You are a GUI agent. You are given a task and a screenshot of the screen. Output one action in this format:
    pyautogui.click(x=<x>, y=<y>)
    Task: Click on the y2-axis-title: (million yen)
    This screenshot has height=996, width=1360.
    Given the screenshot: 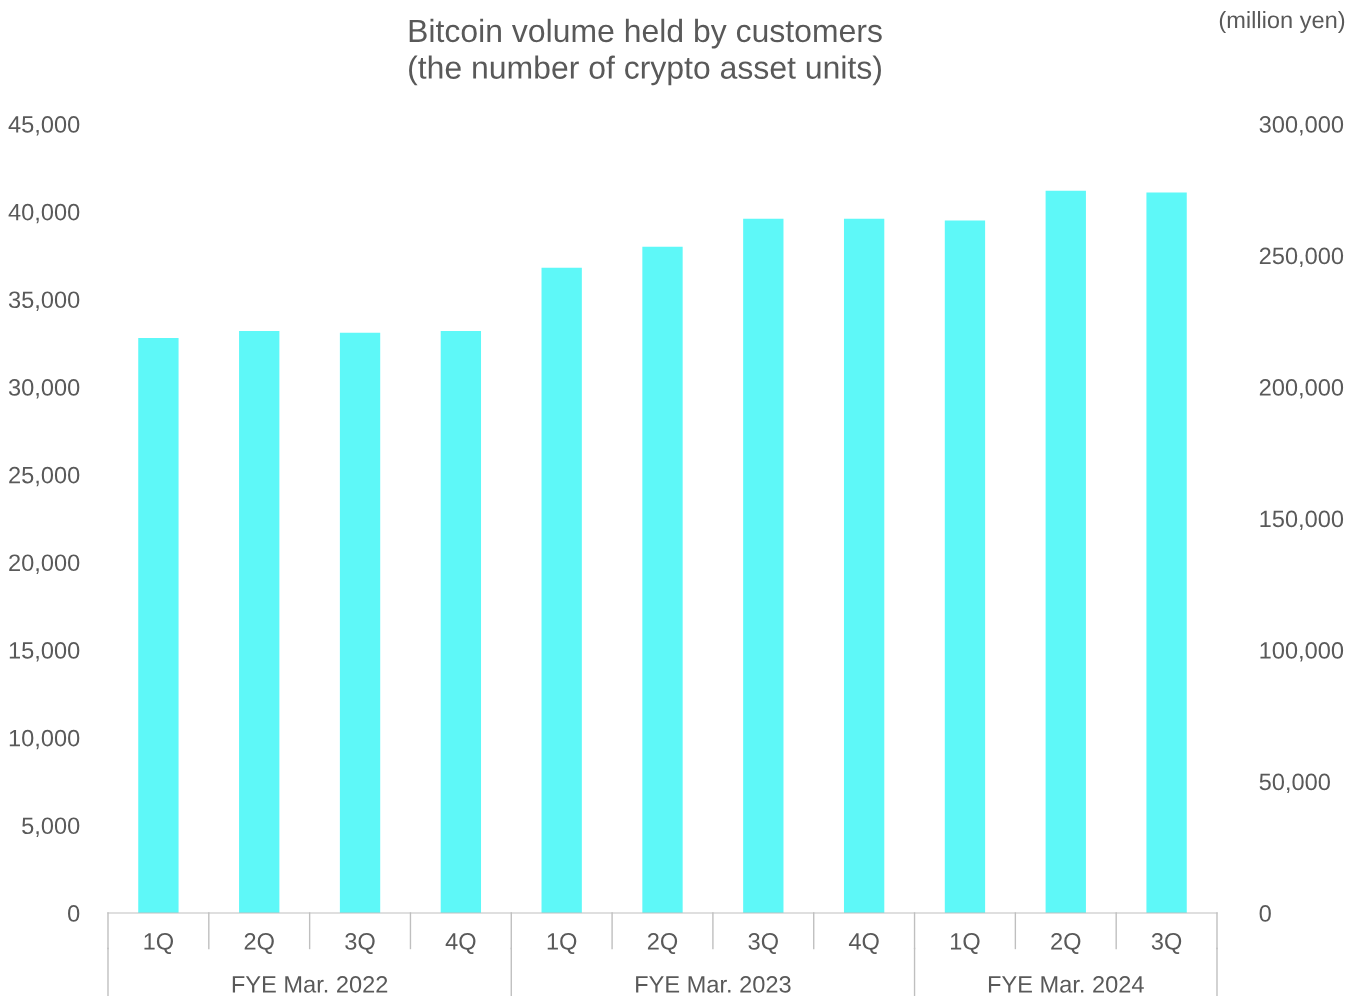 What is the action you would take?
    pyautogui.click(x=1282, y=22)
    